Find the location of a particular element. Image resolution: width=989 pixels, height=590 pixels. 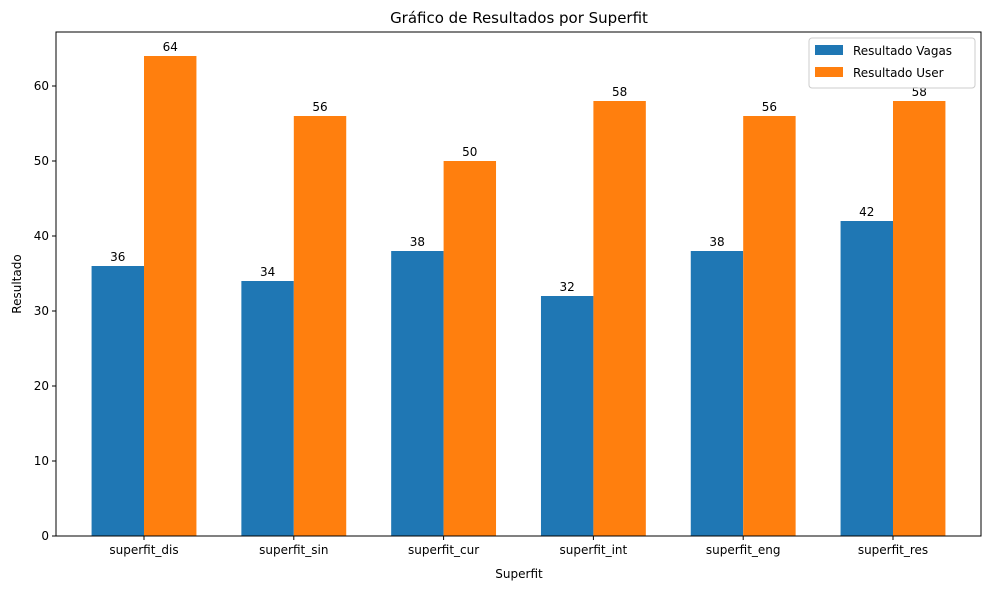

chart-title: Gráfico de Resultados por Superfit is located at coordinates (519, 18).